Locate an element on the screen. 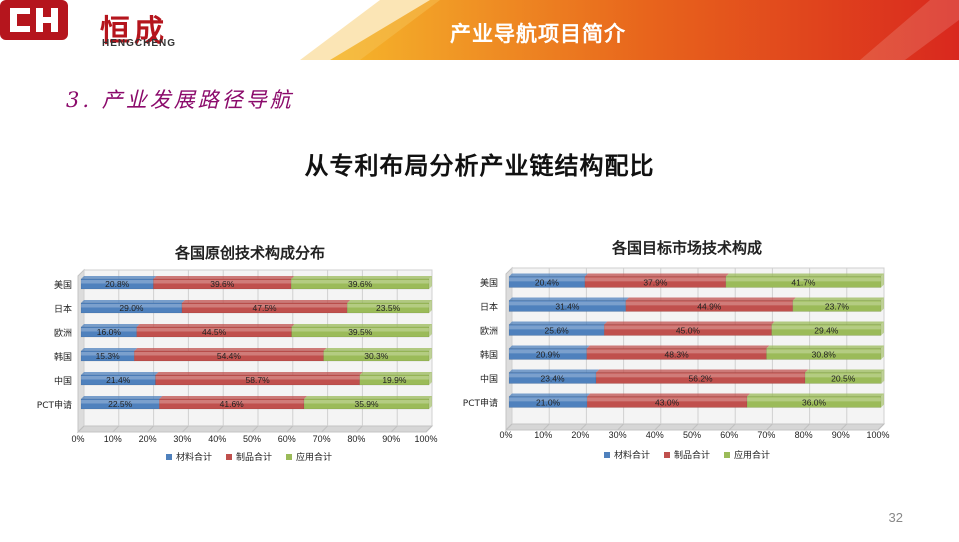  chart0-legend-label: 应用合计 is located at coordinates (314, 457).